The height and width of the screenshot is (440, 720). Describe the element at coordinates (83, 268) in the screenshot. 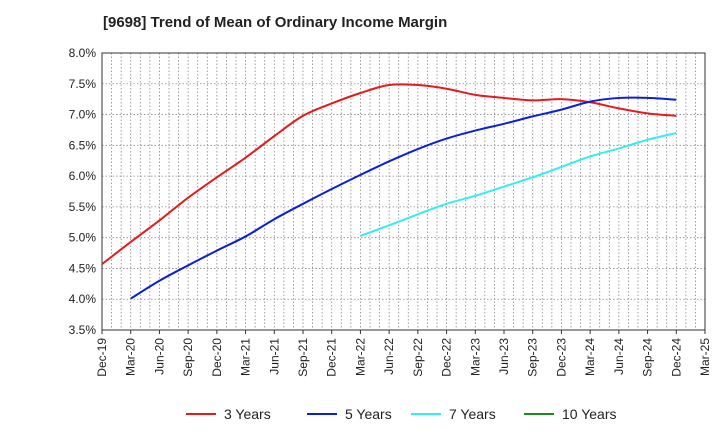

I see `y-tick-label: 4.5%` at that location.